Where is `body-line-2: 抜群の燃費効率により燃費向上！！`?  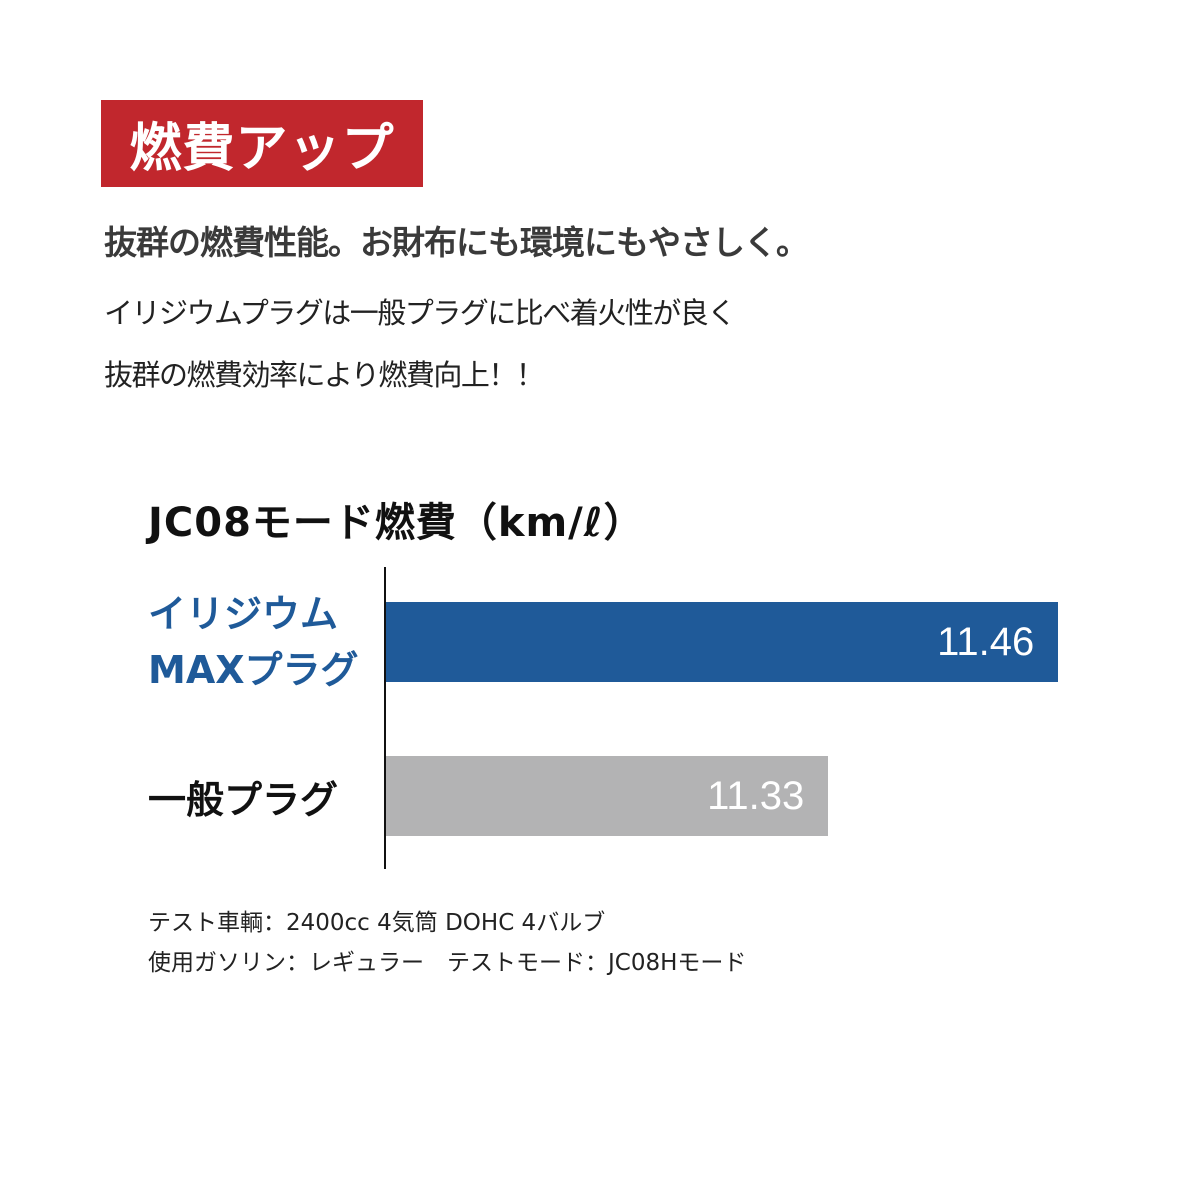 body-line-2: 抜群の燃費効率により燃費向上！！ is located at coordinates (324, 375).